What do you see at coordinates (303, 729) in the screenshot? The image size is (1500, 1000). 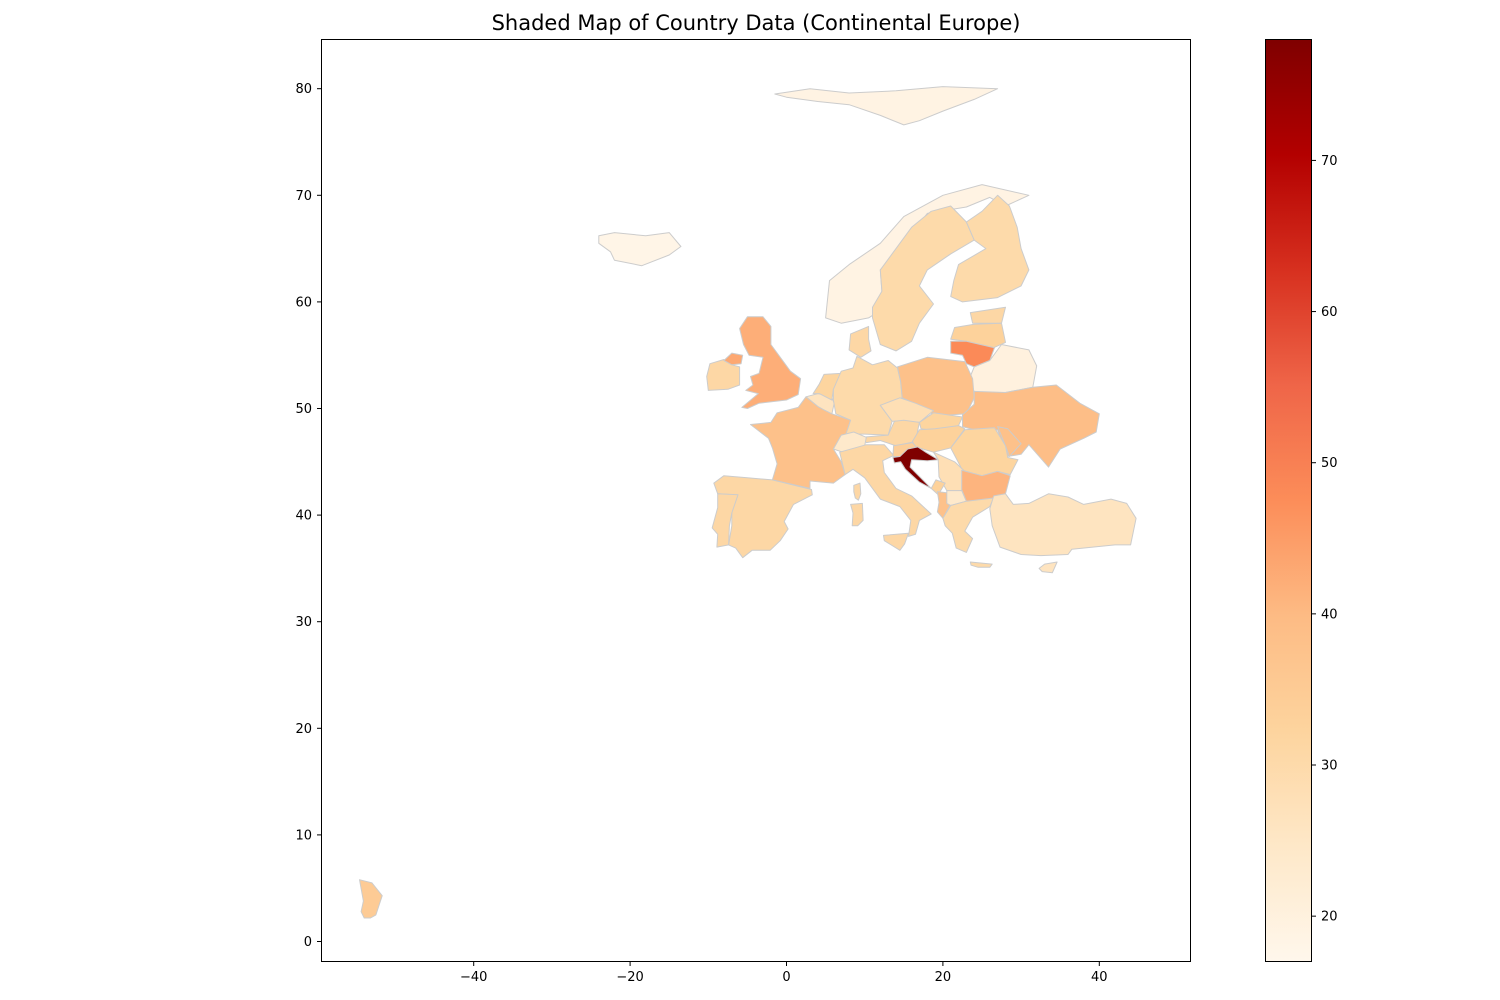 I see `y-tick-label: 20` at bounding box center [303, 729].